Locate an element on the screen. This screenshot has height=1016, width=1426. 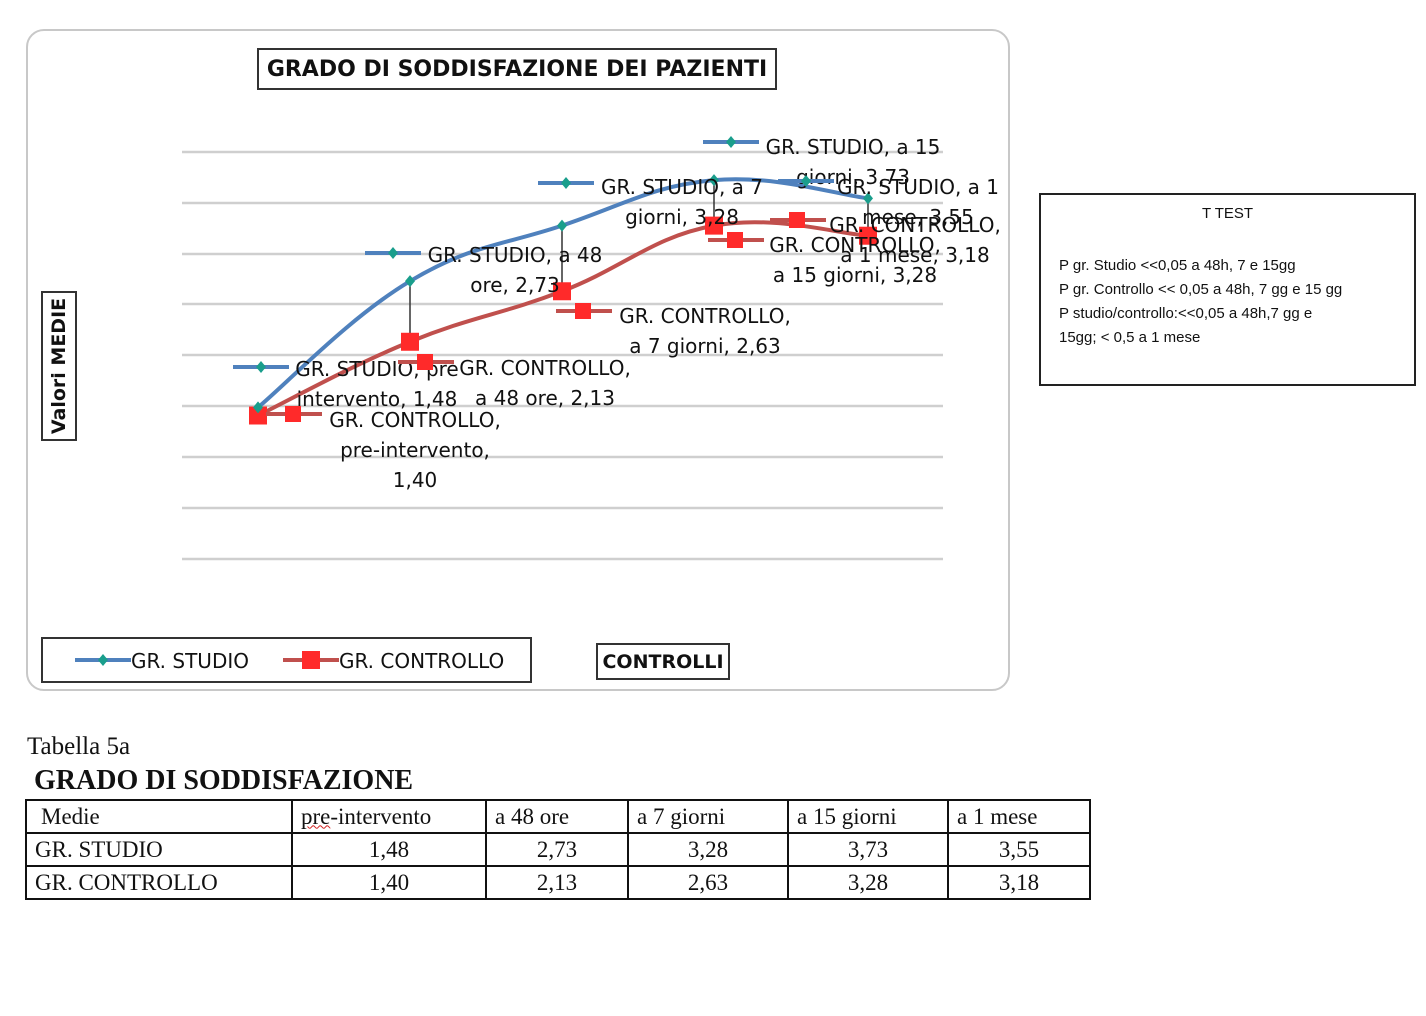
ttest-line: P studio/controllo:<<0,05 a 48h,7 gg e is located at coordinates (1186, 313).